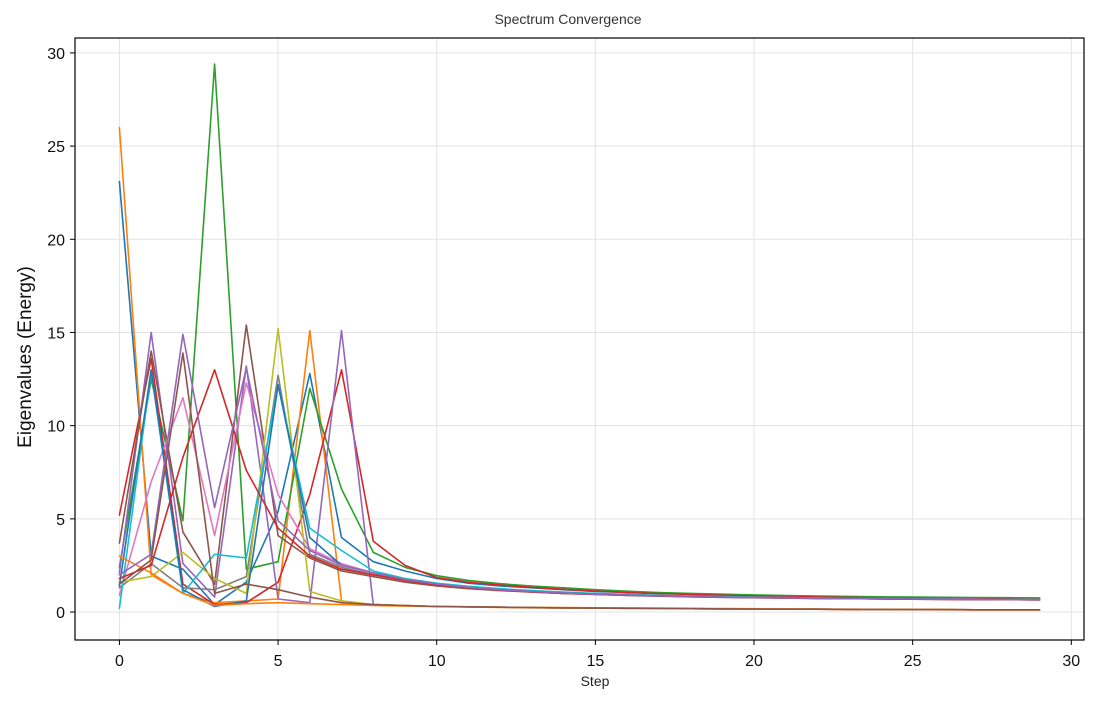  What do you see at coordinates (56, 333) in the screenshot?
I see `y-tick-label: 15` at bounding box center [56, 333].